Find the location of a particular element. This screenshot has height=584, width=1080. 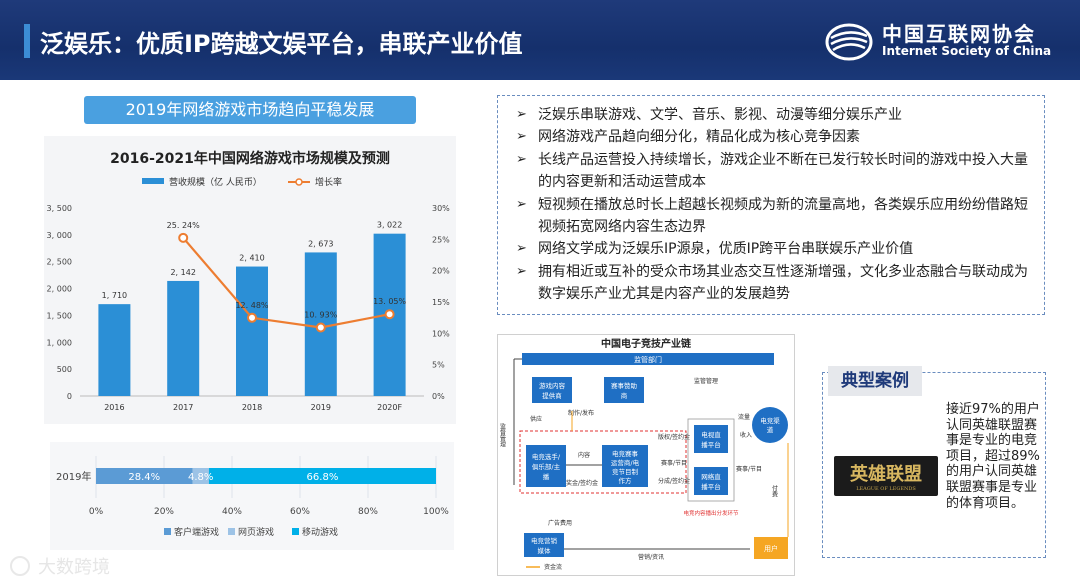

organizer-node is located at coordinates (625, 466).